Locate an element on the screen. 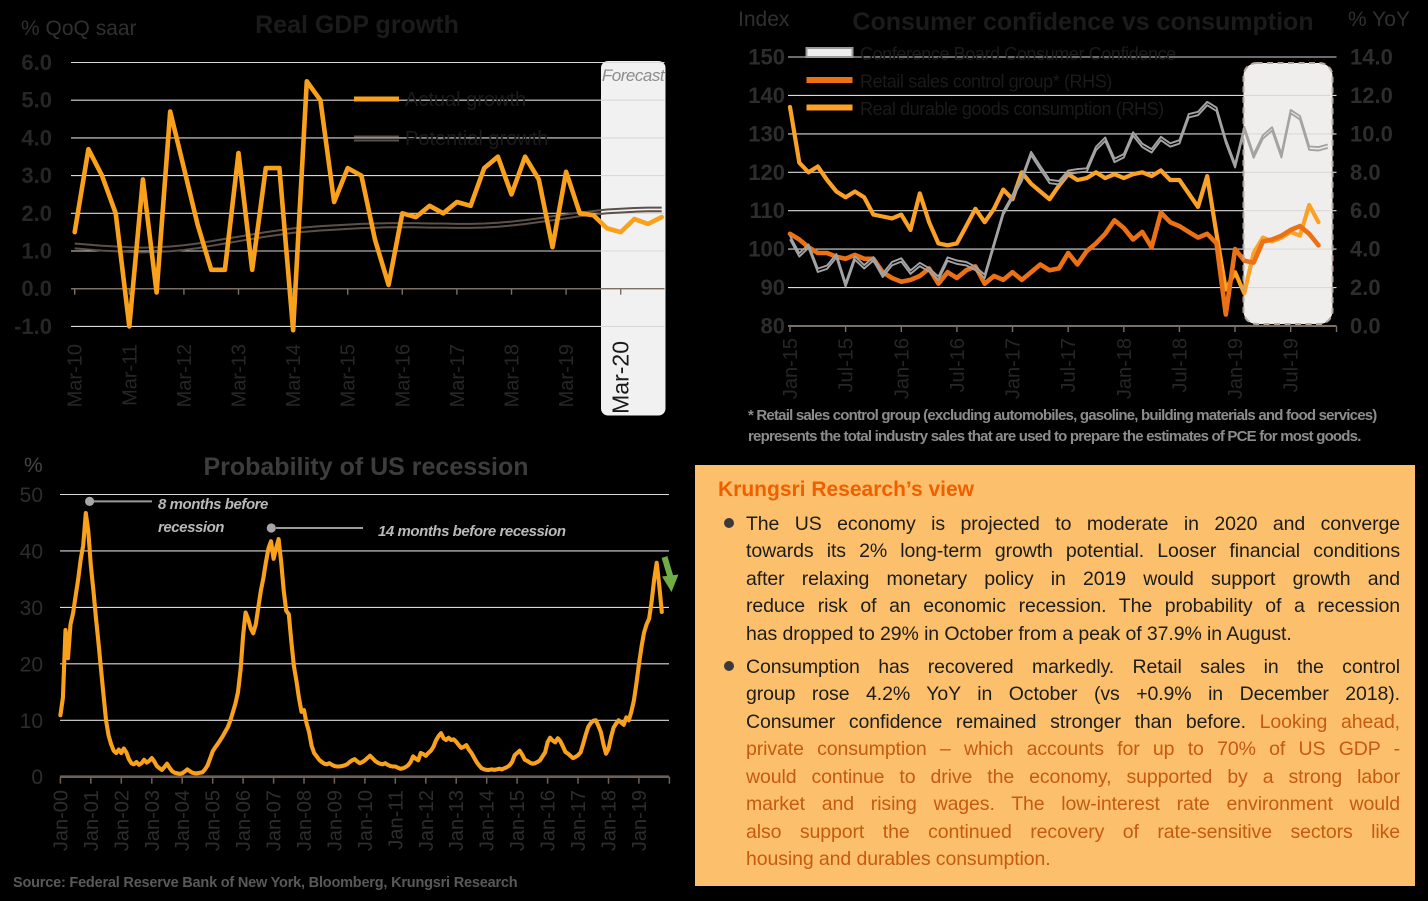  svg-text: 120 is located at coordinates (766, 172).